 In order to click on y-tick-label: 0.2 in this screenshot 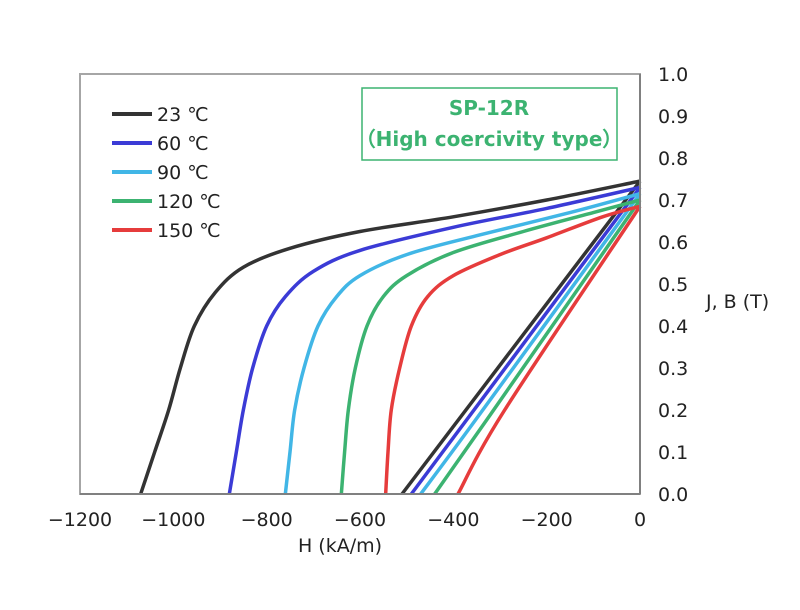, I will do `click(673, 411)`.